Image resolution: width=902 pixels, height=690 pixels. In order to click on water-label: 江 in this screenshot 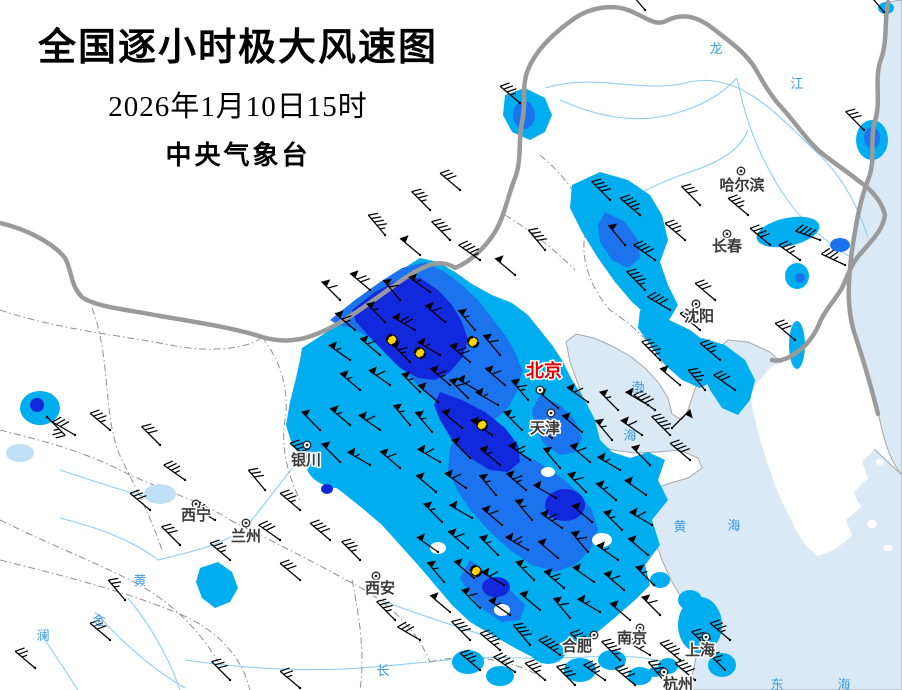, I will do `click(796, 83)`.